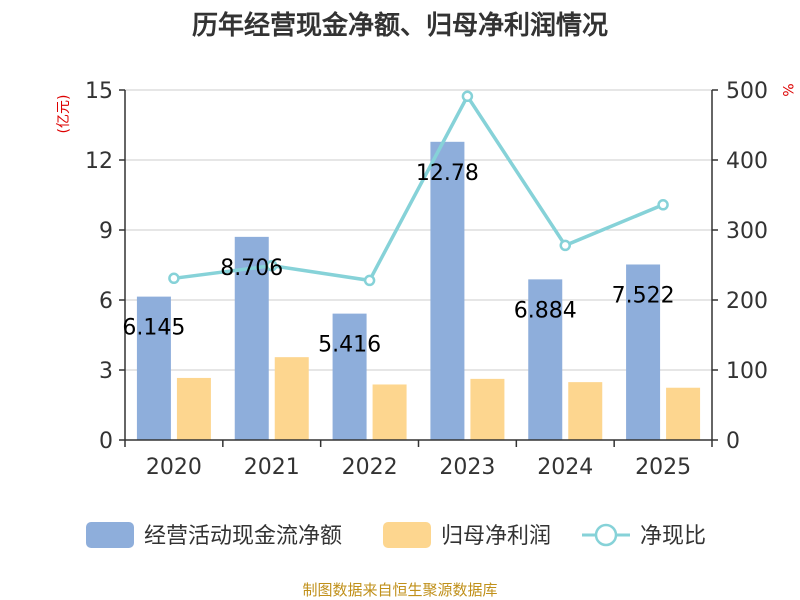  I want to click on left-tick-label: 15, so click(99, 91).